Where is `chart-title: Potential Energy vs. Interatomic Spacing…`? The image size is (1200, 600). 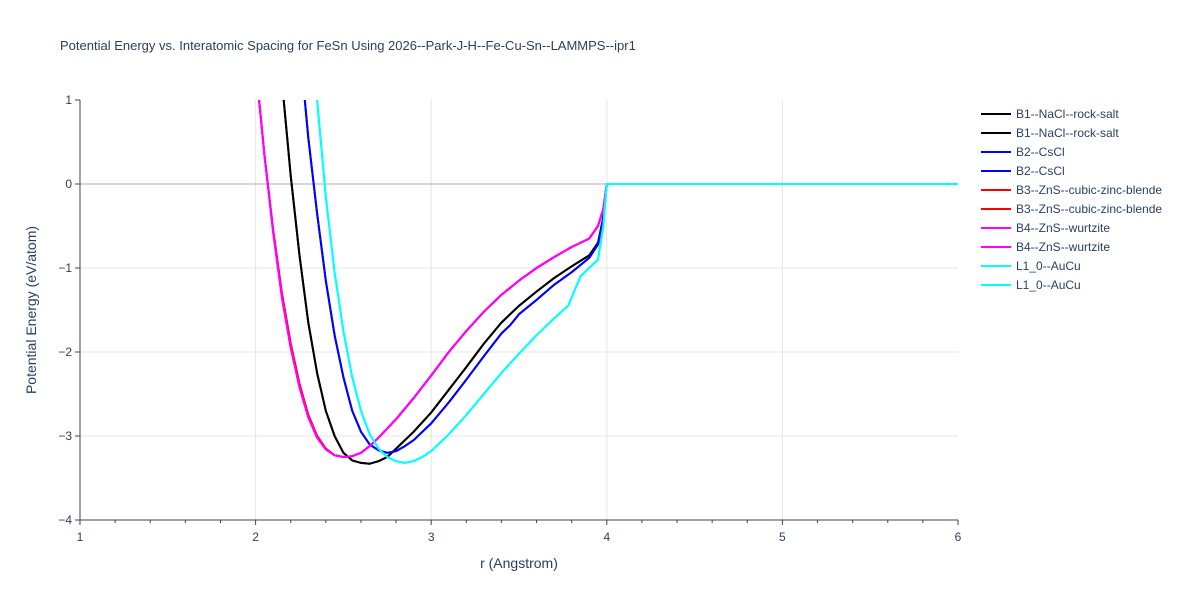
chart-title: Potential Energy vs. Interatomic Spacing… is located at coordinates (348, 45).